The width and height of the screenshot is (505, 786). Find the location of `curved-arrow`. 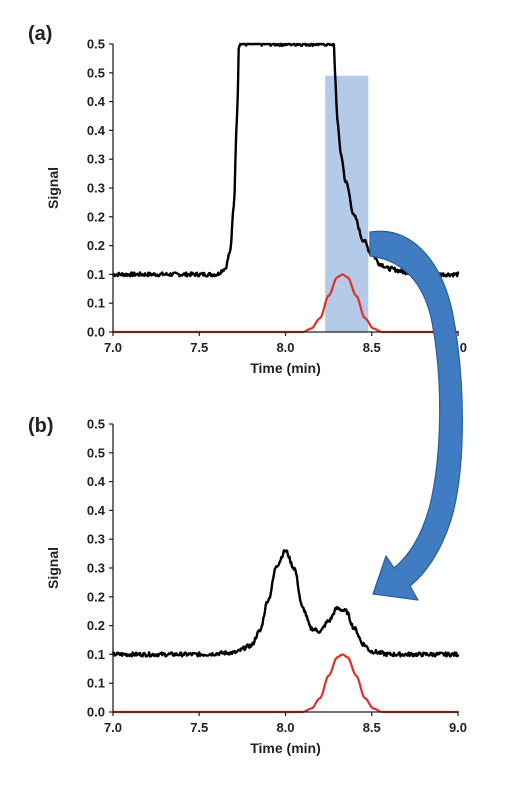

curved-arrow is located at coordinates (416, 415).